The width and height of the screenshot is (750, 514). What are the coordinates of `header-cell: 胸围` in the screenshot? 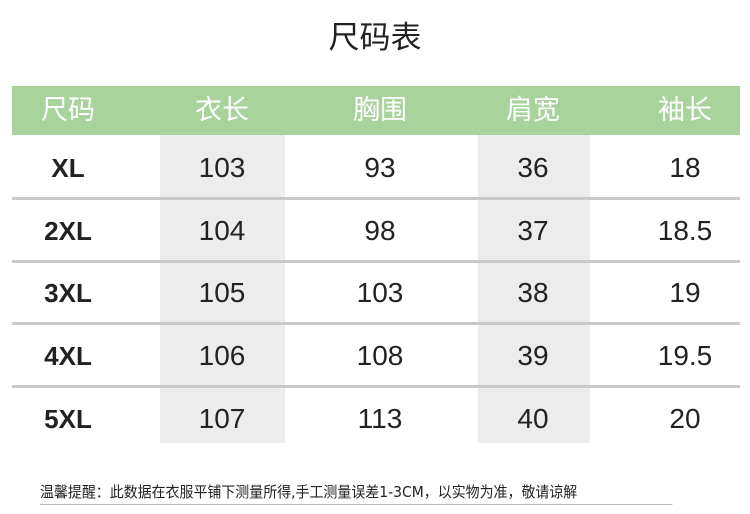 It's located at (380, 110).